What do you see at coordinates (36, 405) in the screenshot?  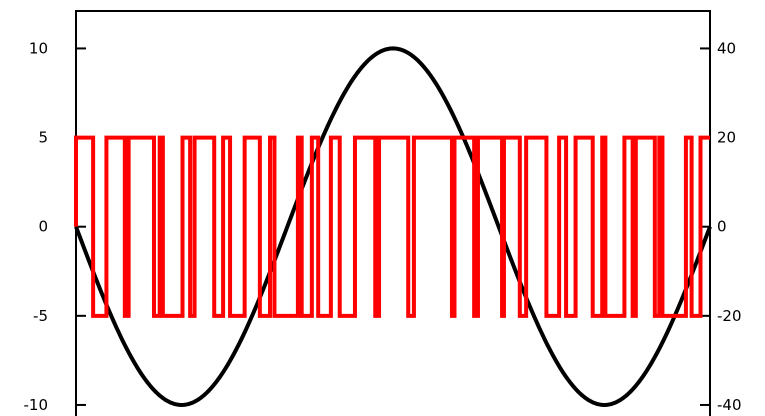 I see `left-tick-label: -10` at bounding box center [36, 405].